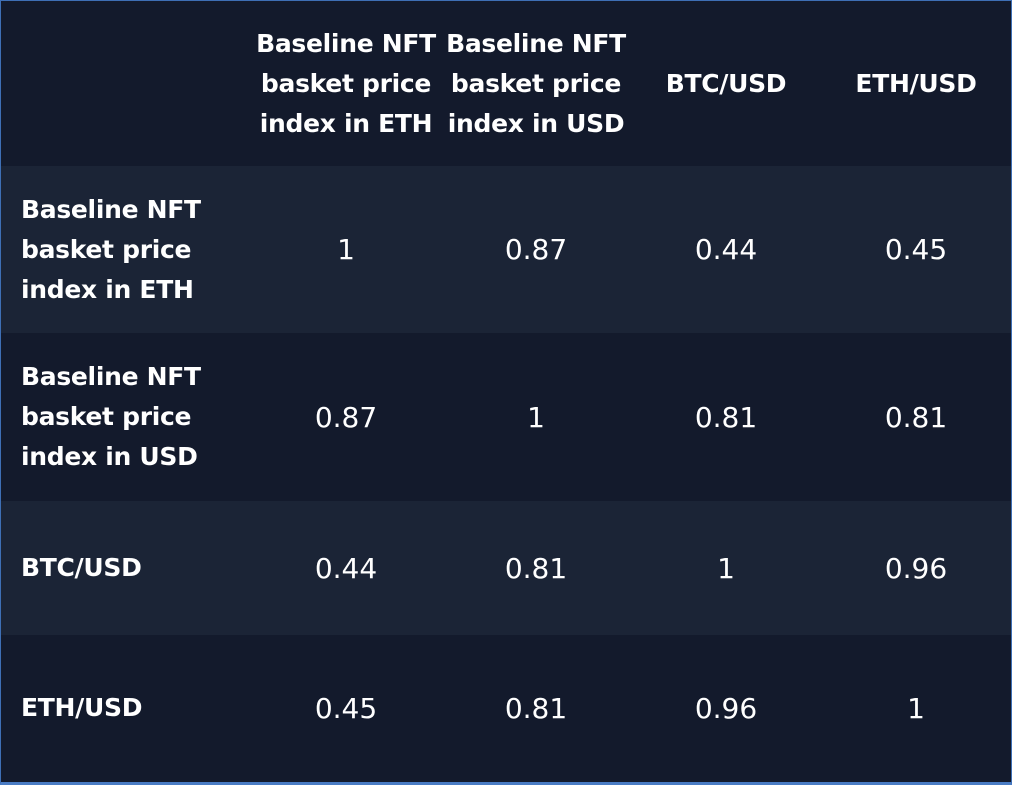 The image size is (1012, 785). What do you see at coordinates (346, 83) in the screenshot?
I see `column-header: Baseline NFT basket price index in ETH` at bounding box center [346, 83].